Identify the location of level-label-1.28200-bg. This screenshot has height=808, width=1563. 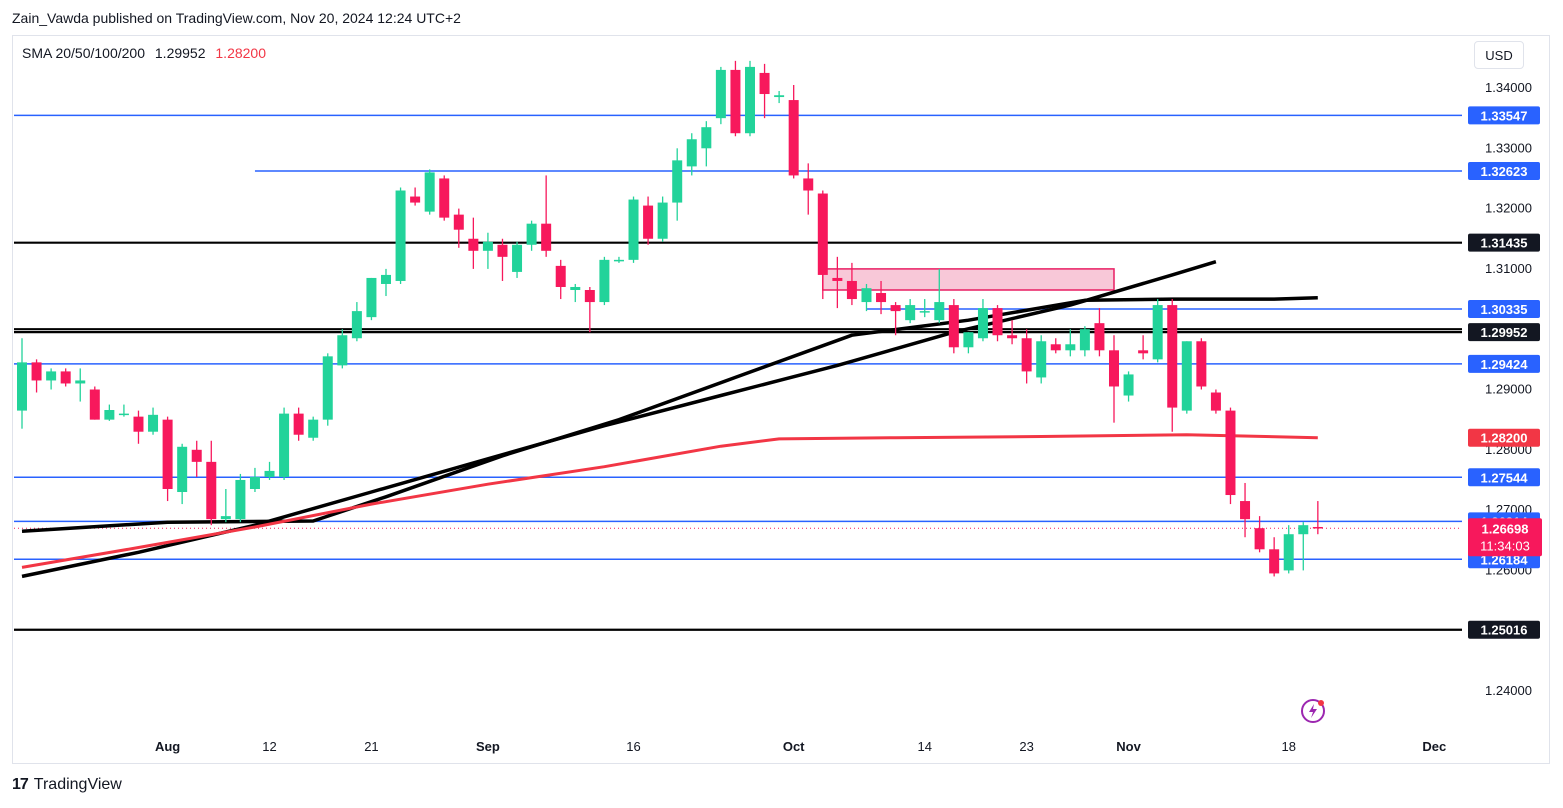
(1504, 437).